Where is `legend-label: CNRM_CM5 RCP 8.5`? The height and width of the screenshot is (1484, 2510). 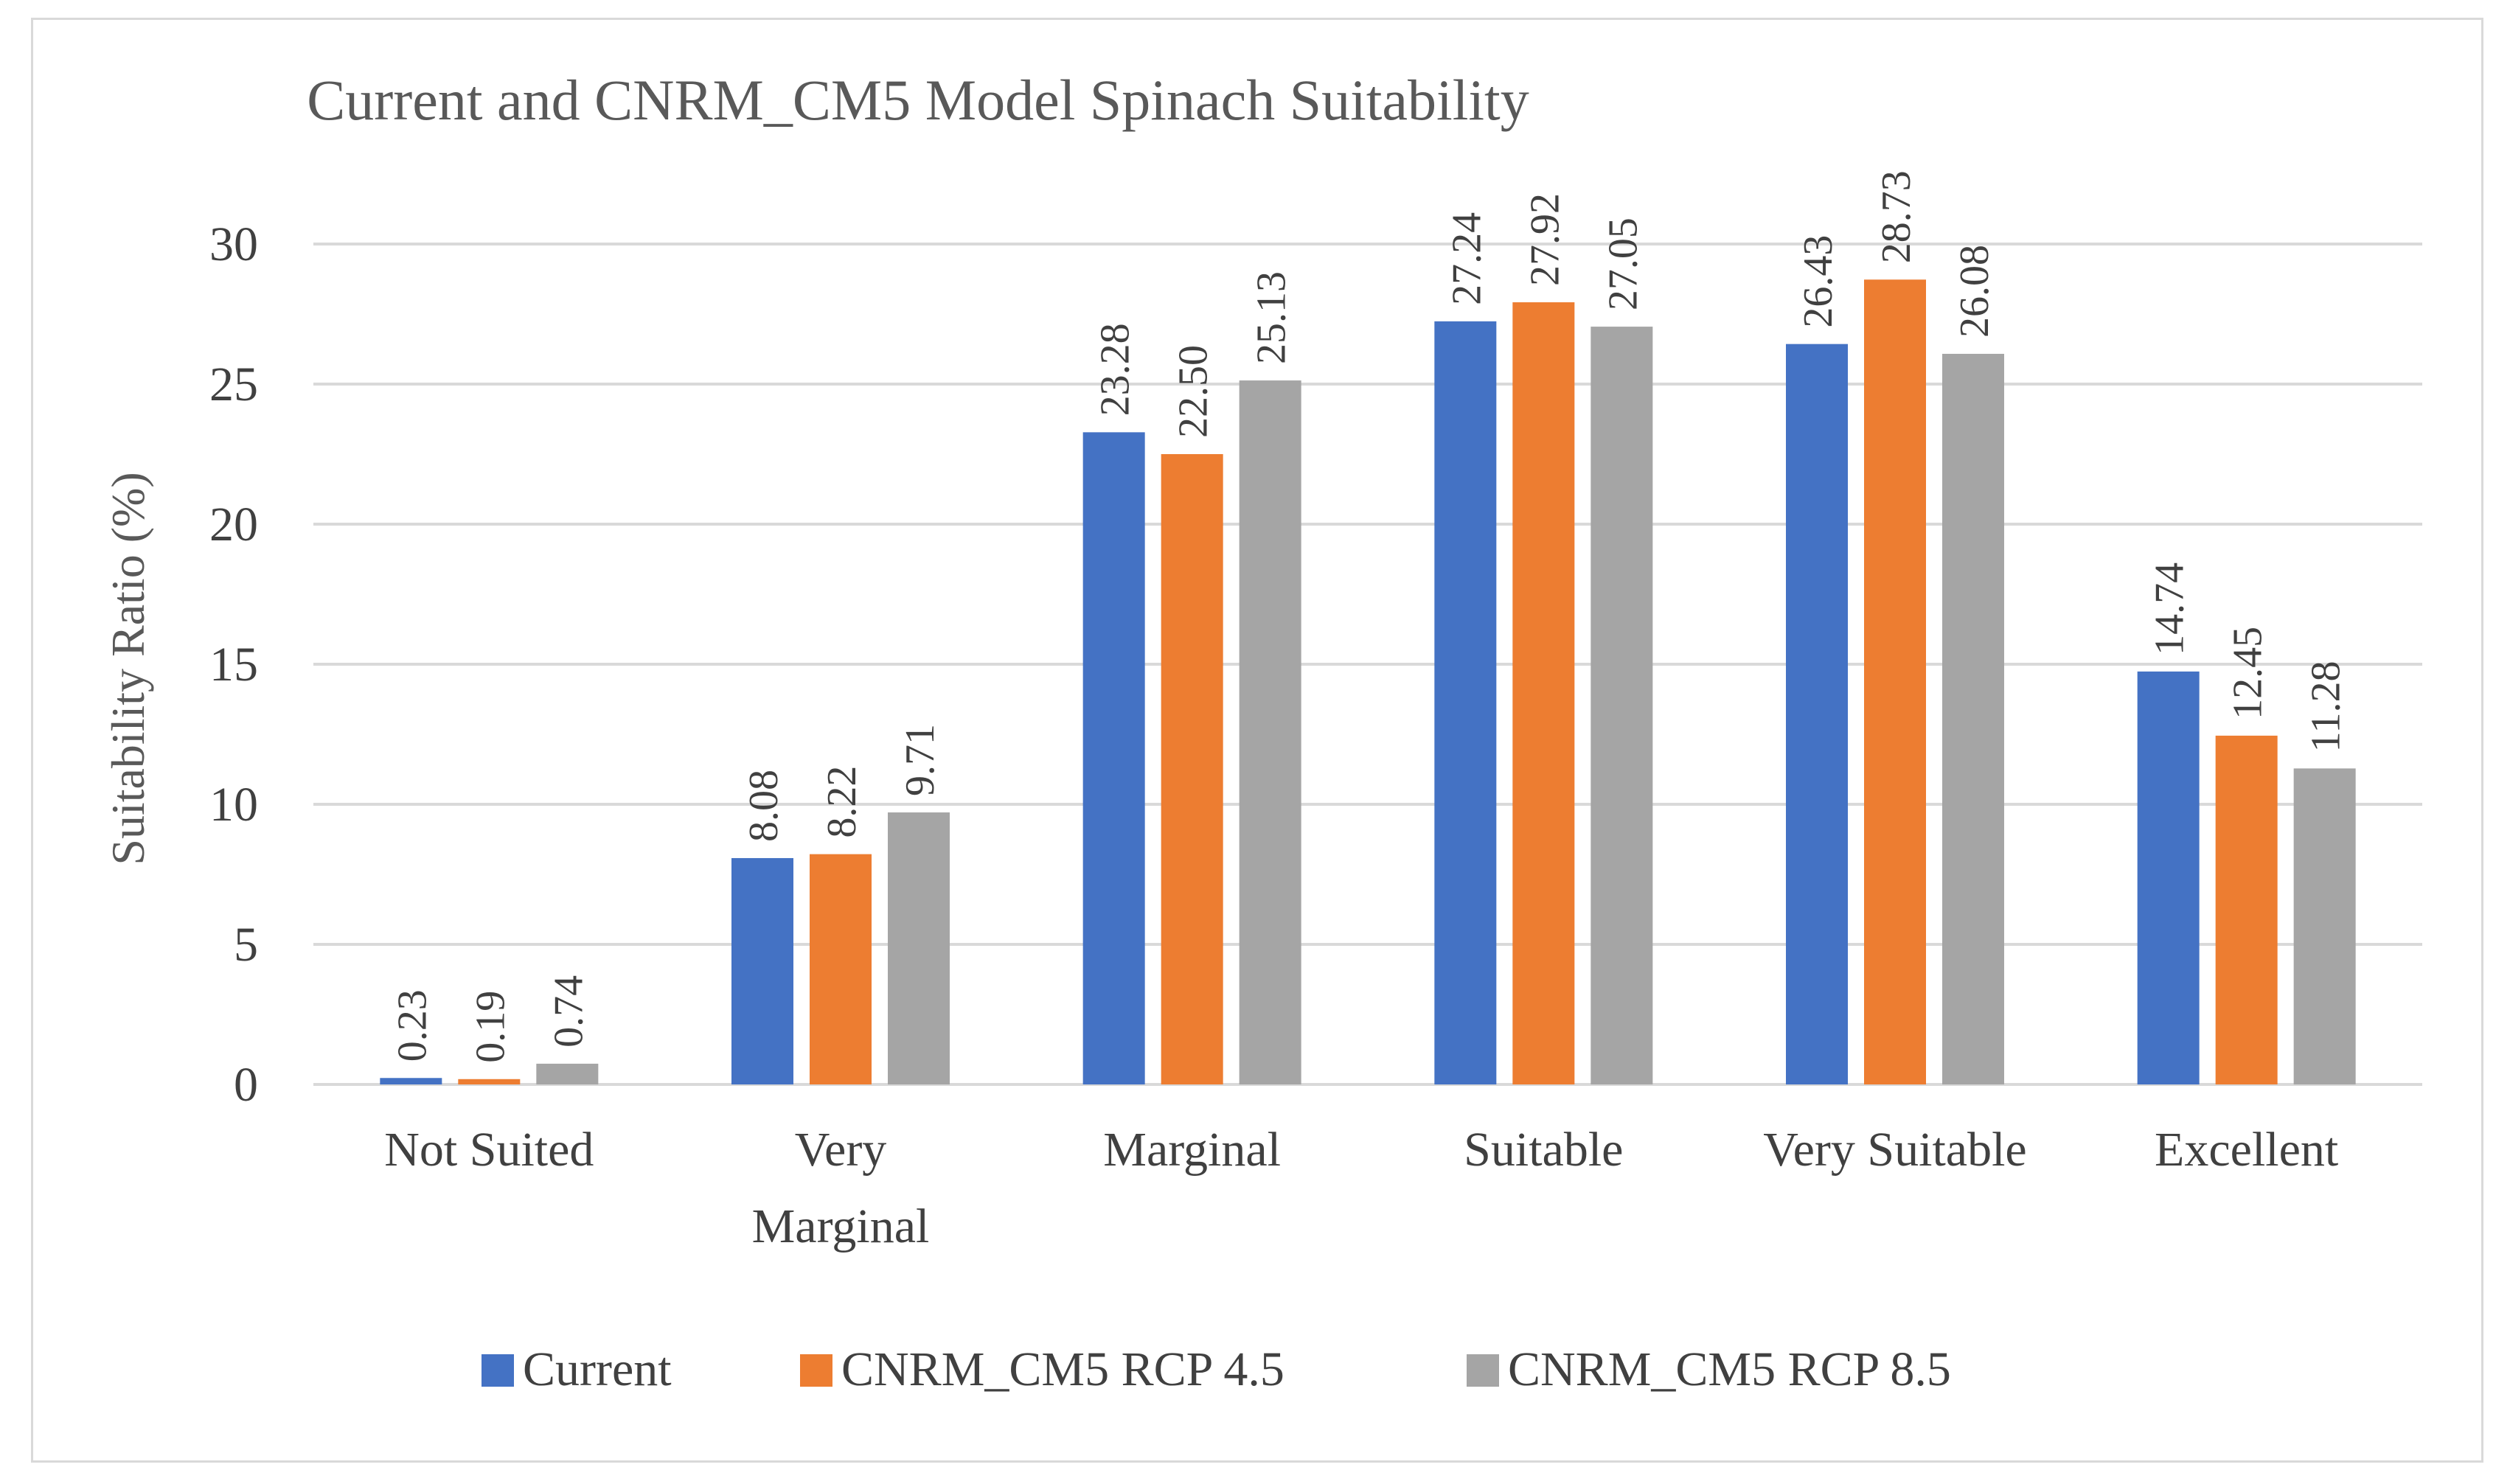
legend-label: CNRM_CM5 RCP 8.5 is located at coordinates (1729, 1369).